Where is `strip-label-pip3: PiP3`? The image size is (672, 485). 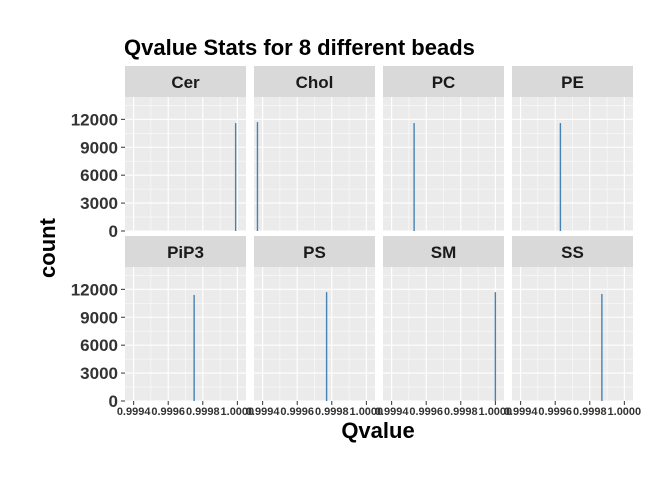
strip-label-pip3: PiP3 is located at coordinates (185, 252).